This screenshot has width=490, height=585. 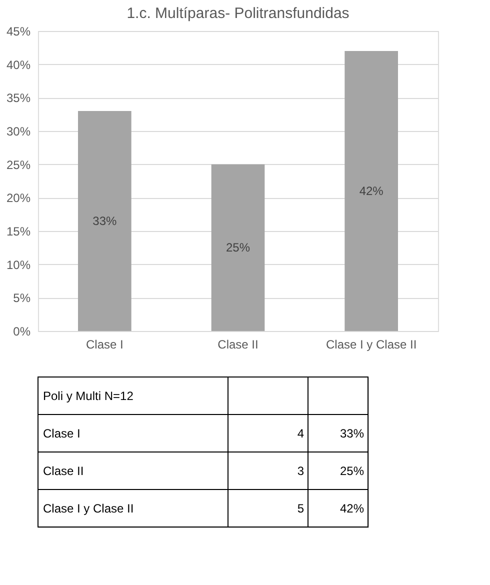 What do you see at coordinates (18, 265) in the screenshot?
I see `y-tick-label: 10%` at bounding box center [18, 265].